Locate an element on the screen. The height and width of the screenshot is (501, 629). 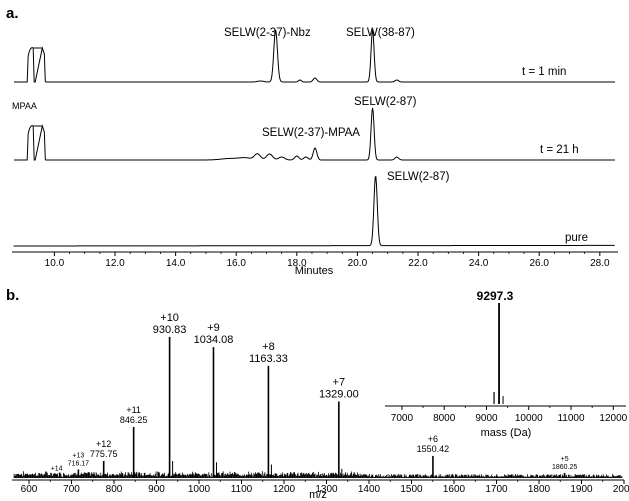
inset-tick-label: 7000 is located at coordinates (402, 418).